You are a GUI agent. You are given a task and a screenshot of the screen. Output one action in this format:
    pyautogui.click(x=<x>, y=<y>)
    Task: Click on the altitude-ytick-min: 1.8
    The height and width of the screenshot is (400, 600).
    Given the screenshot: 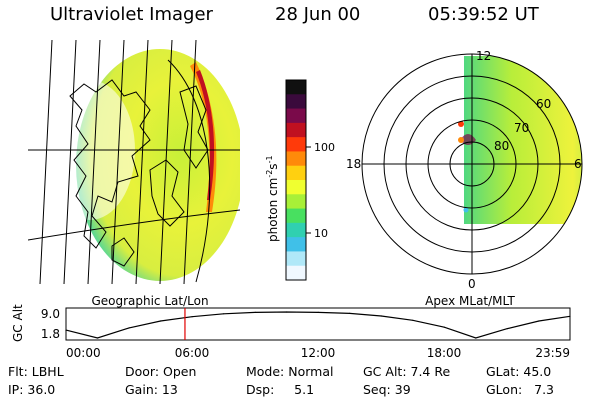 What is the action you would take?
    pyautogui.click(x=50, y=334)
    